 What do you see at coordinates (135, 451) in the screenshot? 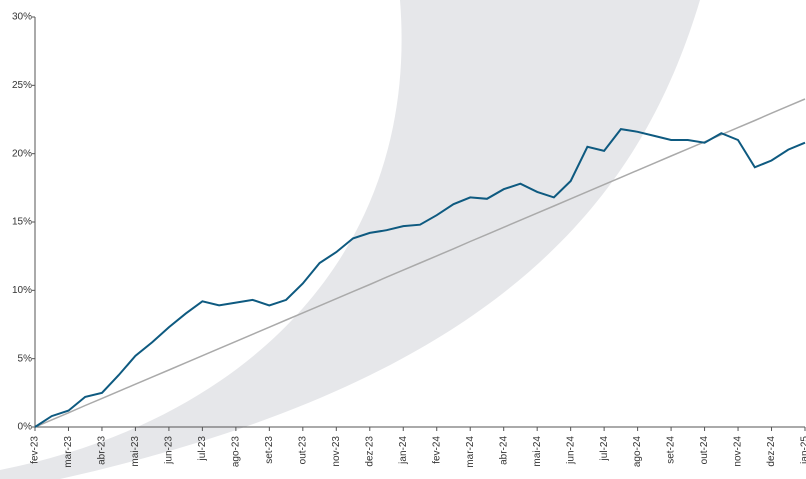
I see `x-tick-label: mai-23` at bounding box center [135, 451].